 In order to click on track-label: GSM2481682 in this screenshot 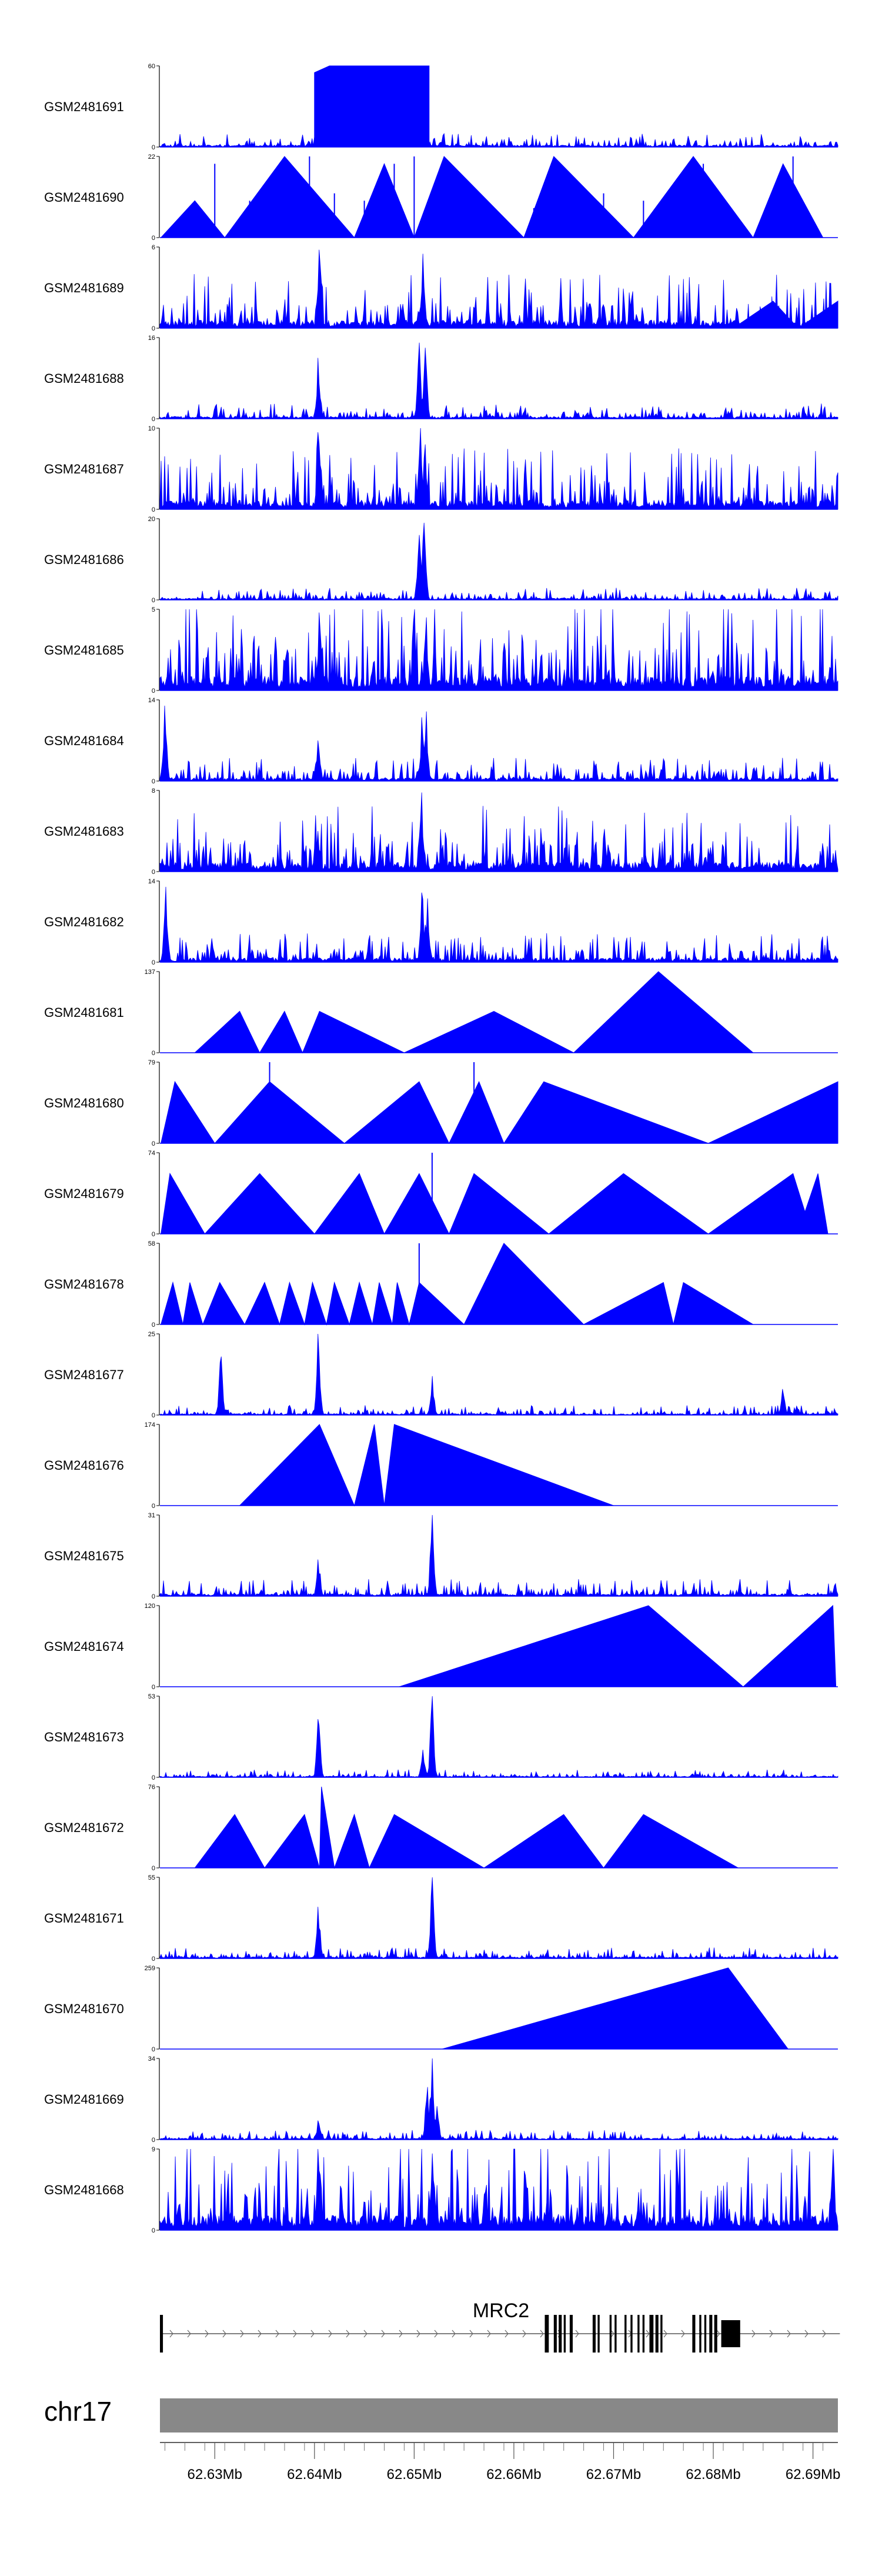, I will do `click(84, 922)`.